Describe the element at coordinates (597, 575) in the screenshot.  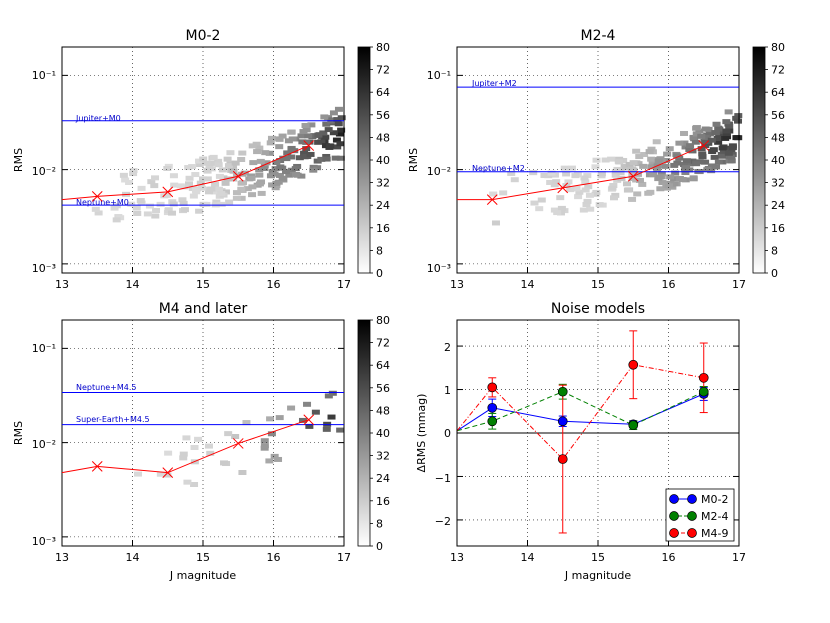
I see `x-axis-label: J magnitude` at that location.